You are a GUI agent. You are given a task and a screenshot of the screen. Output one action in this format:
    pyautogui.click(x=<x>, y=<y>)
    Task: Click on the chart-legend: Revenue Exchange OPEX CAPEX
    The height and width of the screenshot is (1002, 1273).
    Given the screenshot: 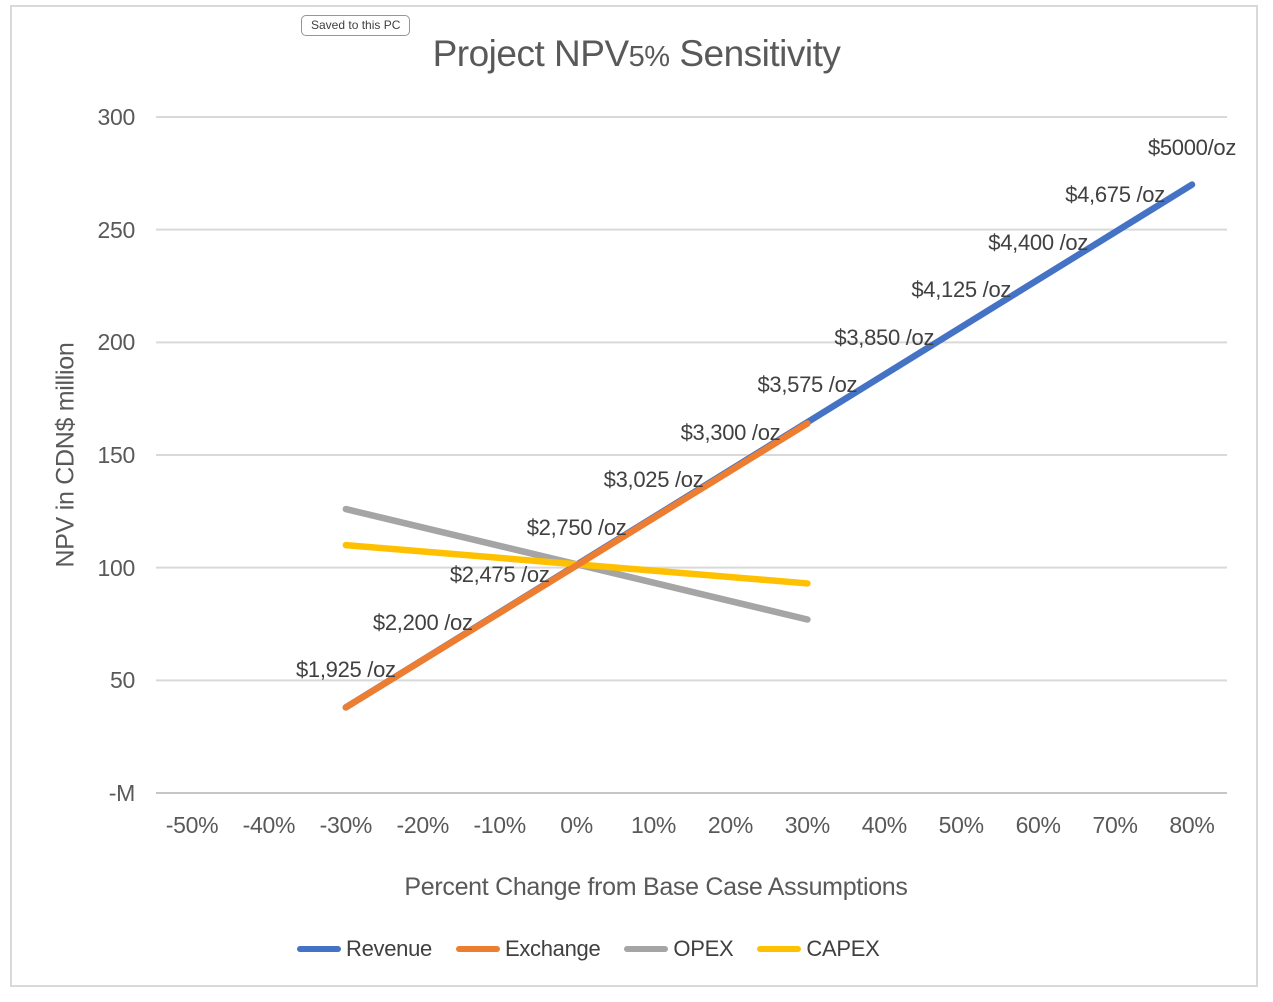 What is the action you would take?
    pyautogui.click(x=588, y=949)
    